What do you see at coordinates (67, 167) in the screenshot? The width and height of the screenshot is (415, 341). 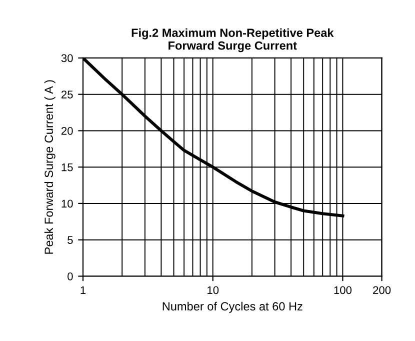 I see `y-tick-label: 15` at bounding box center [67, 167].